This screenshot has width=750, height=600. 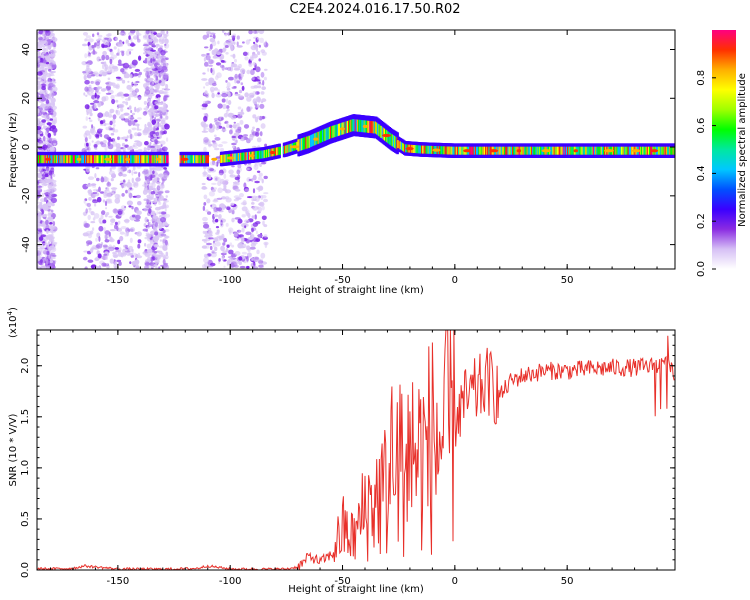 I want to click on colorbar-tick-label: 0.8, so click(x=701, y=78).